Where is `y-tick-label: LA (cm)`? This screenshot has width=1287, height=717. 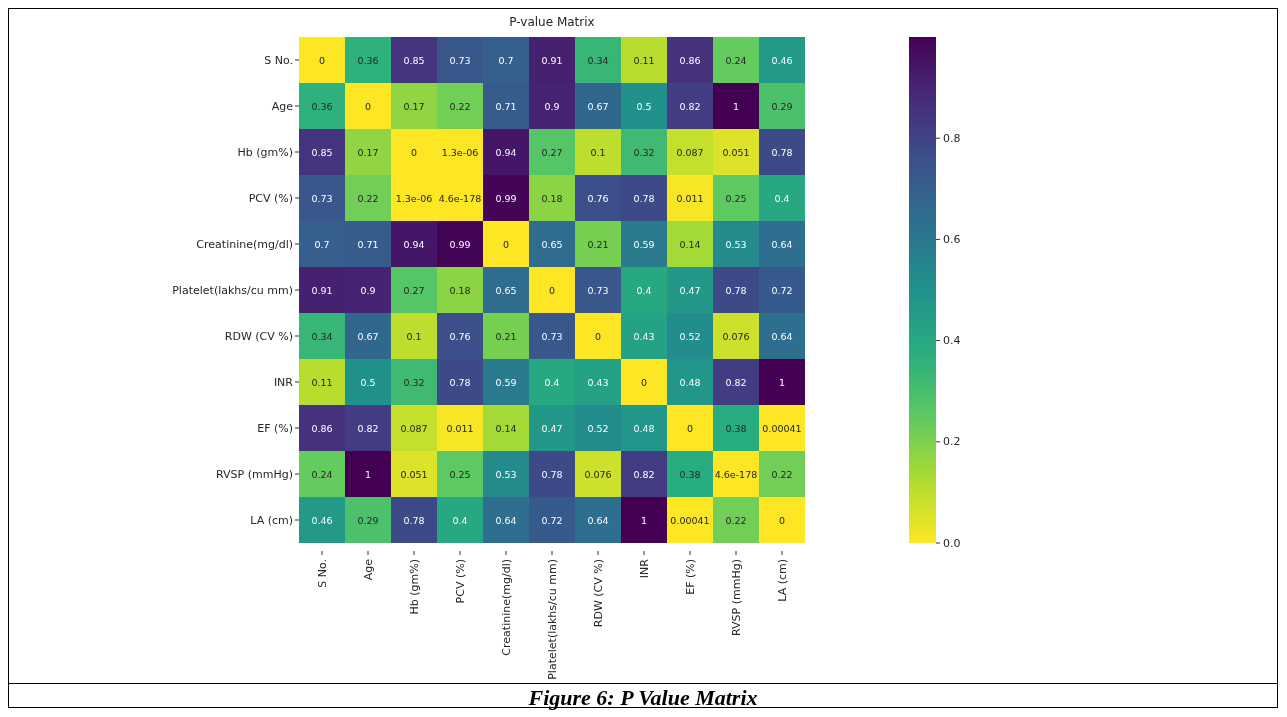
y-tick-label: LA (cm) is located at coordinates (271, 520).